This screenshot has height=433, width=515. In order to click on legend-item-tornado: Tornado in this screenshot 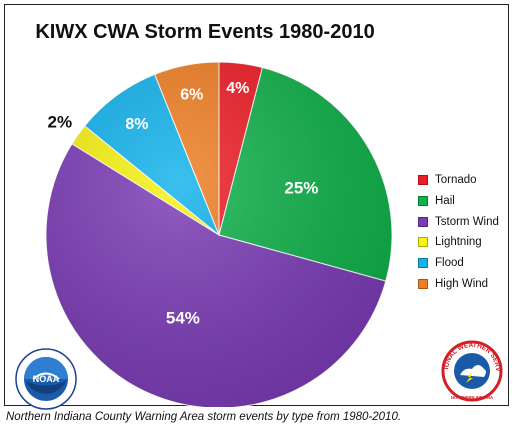, I will do `click(458, 180)`.